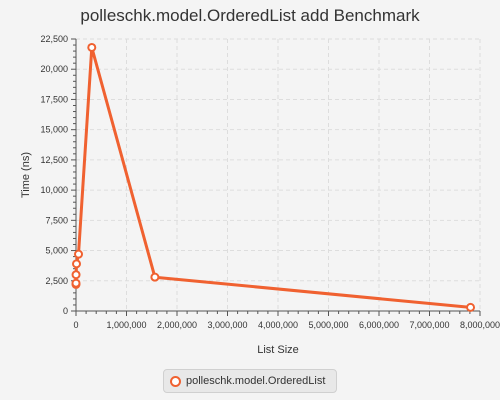 This screenshot has height=400, width=500. What do you see at coordinates (278, 325) in the screenshot?
I see `x-tick-label: 4,000,000` at bounding box center [278, 325].